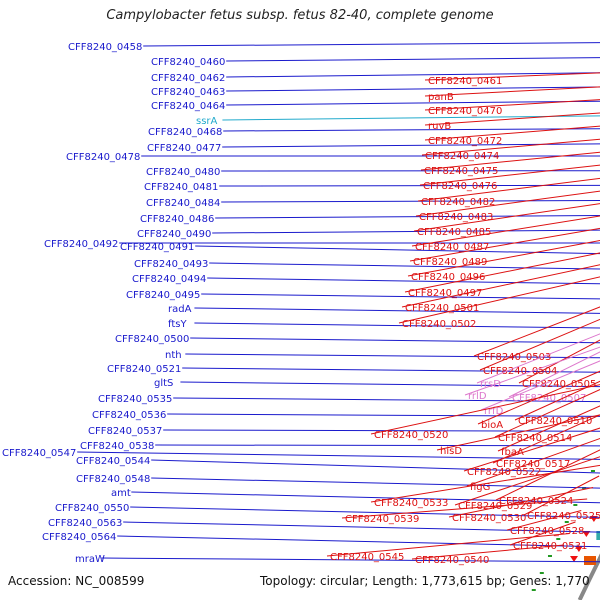 The height and width of the screenshot is (600, 600). I want to click on gene-label-right: CFF8240_0487, so click(452, 247).